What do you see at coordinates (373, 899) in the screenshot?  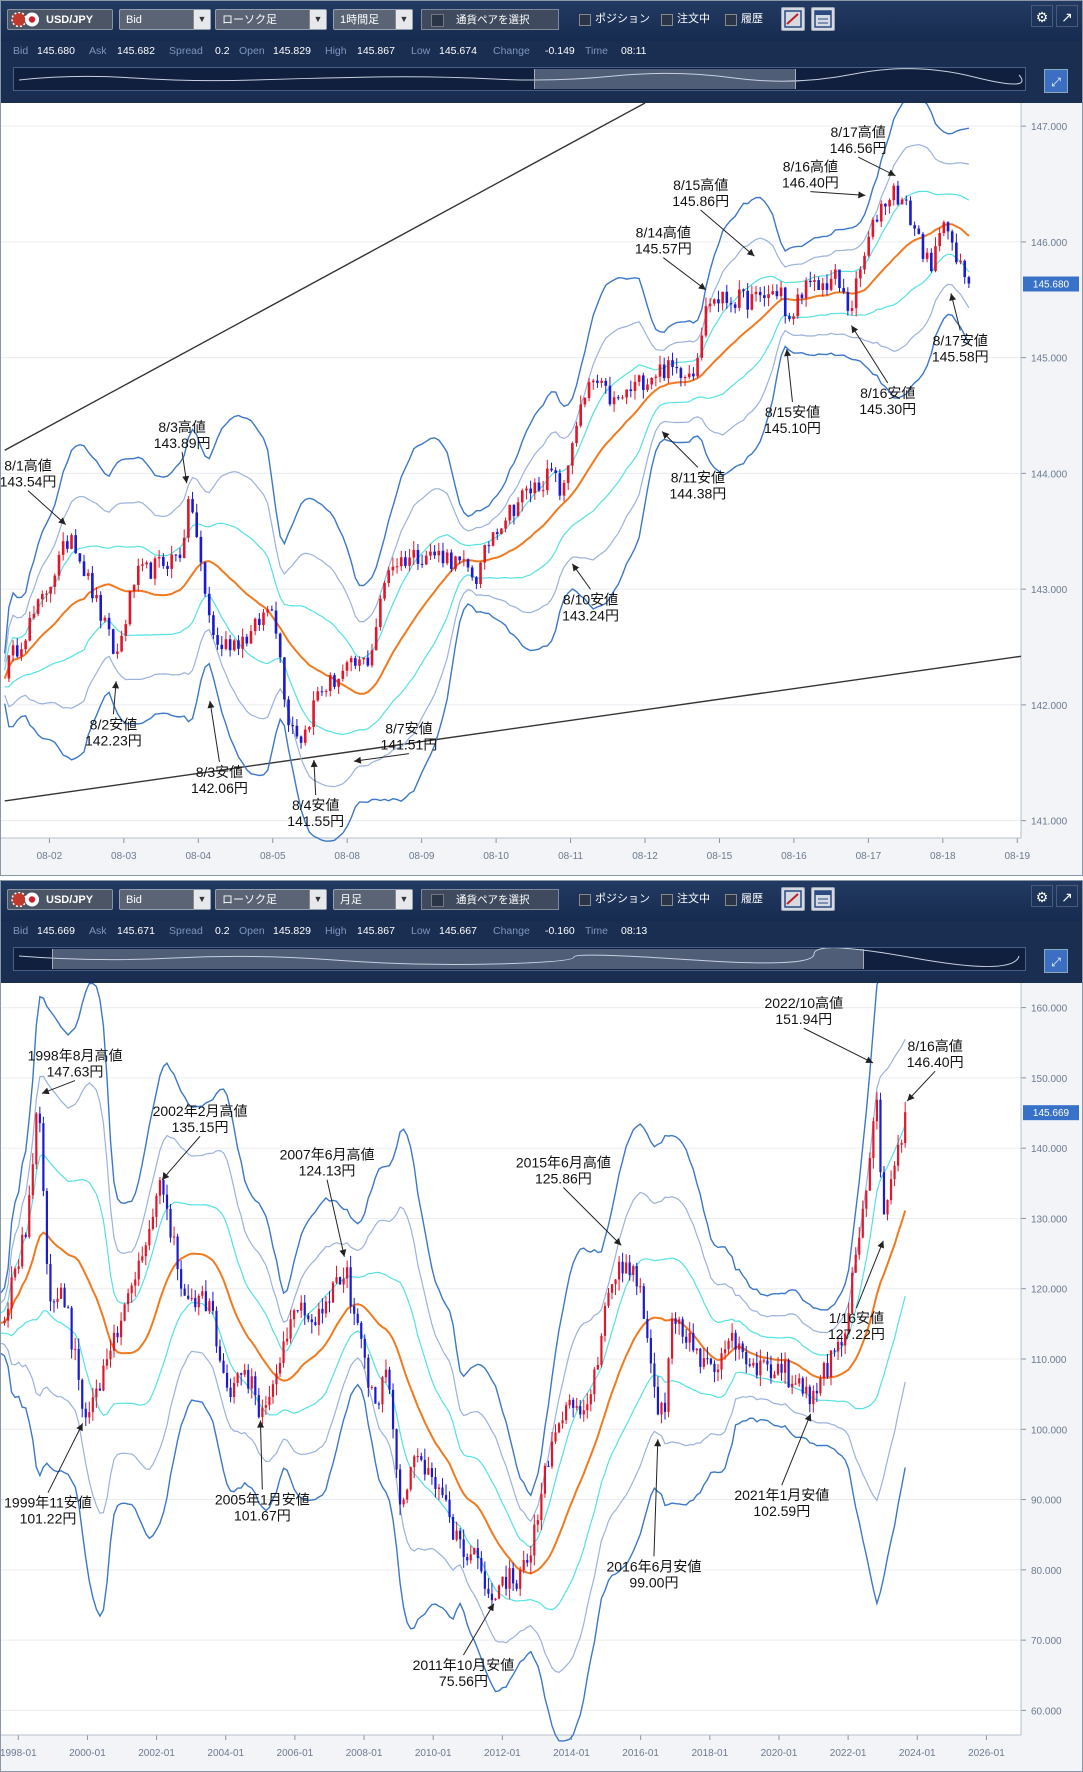 I see `timeframe-dropdown: 月足 ▼` at bounding box center [373, 899].